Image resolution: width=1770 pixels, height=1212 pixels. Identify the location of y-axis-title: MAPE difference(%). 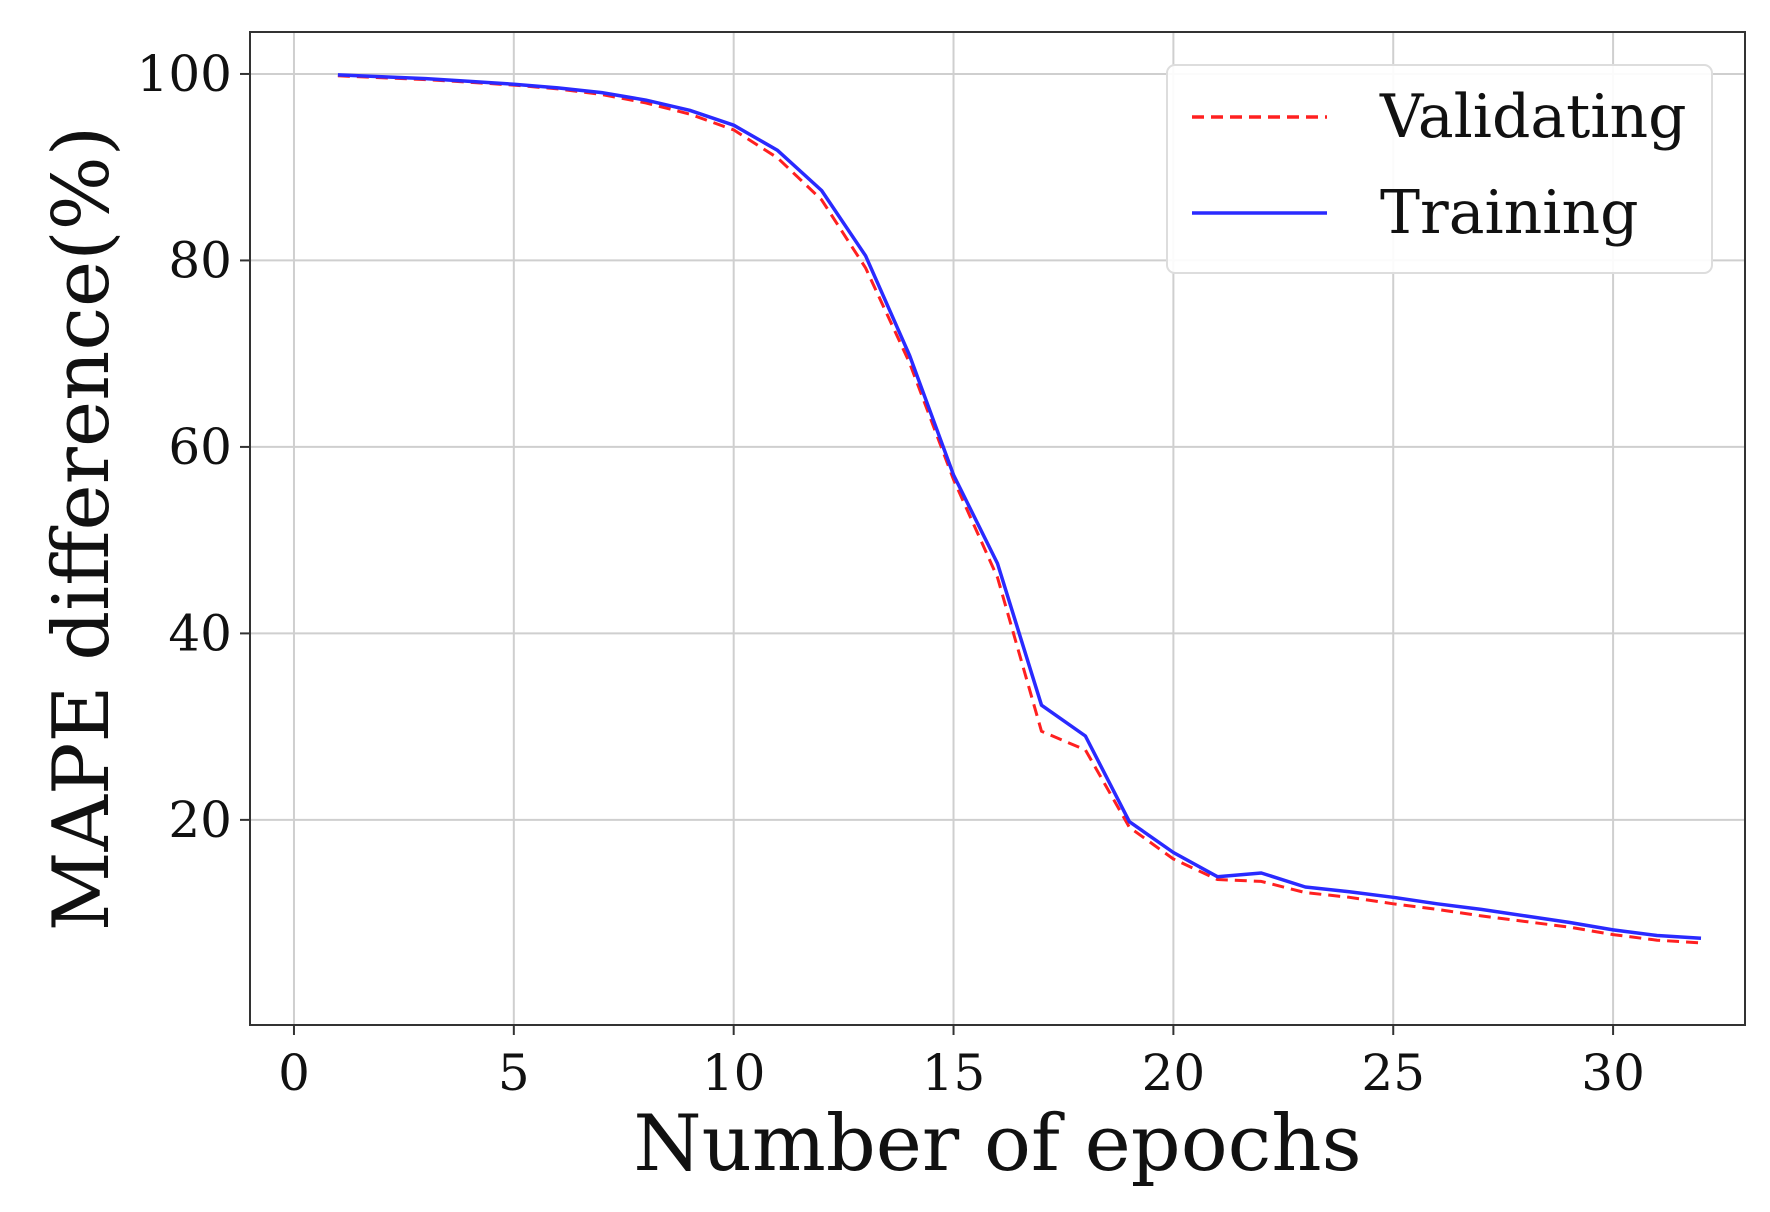
(82, 528).